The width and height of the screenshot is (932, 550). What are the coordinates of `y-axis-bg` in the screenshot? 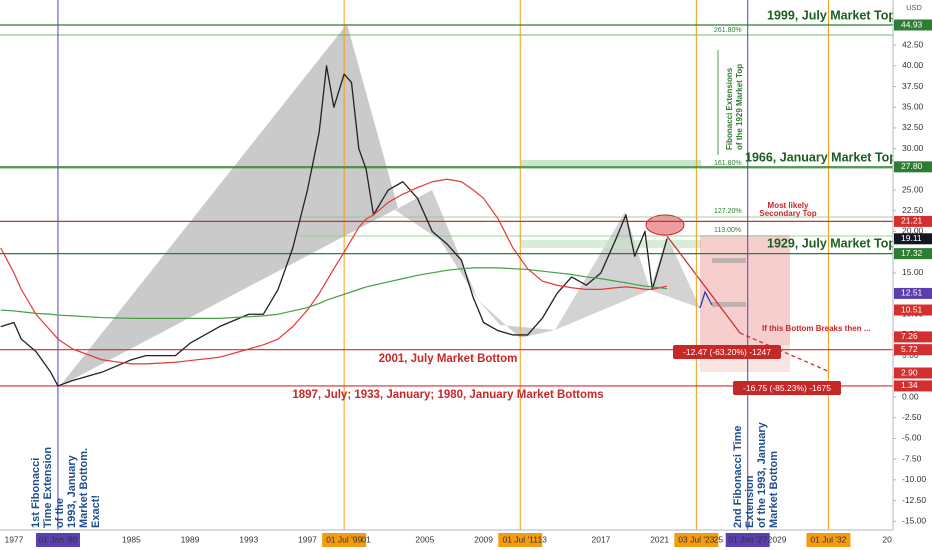 It's located at (912, 275).